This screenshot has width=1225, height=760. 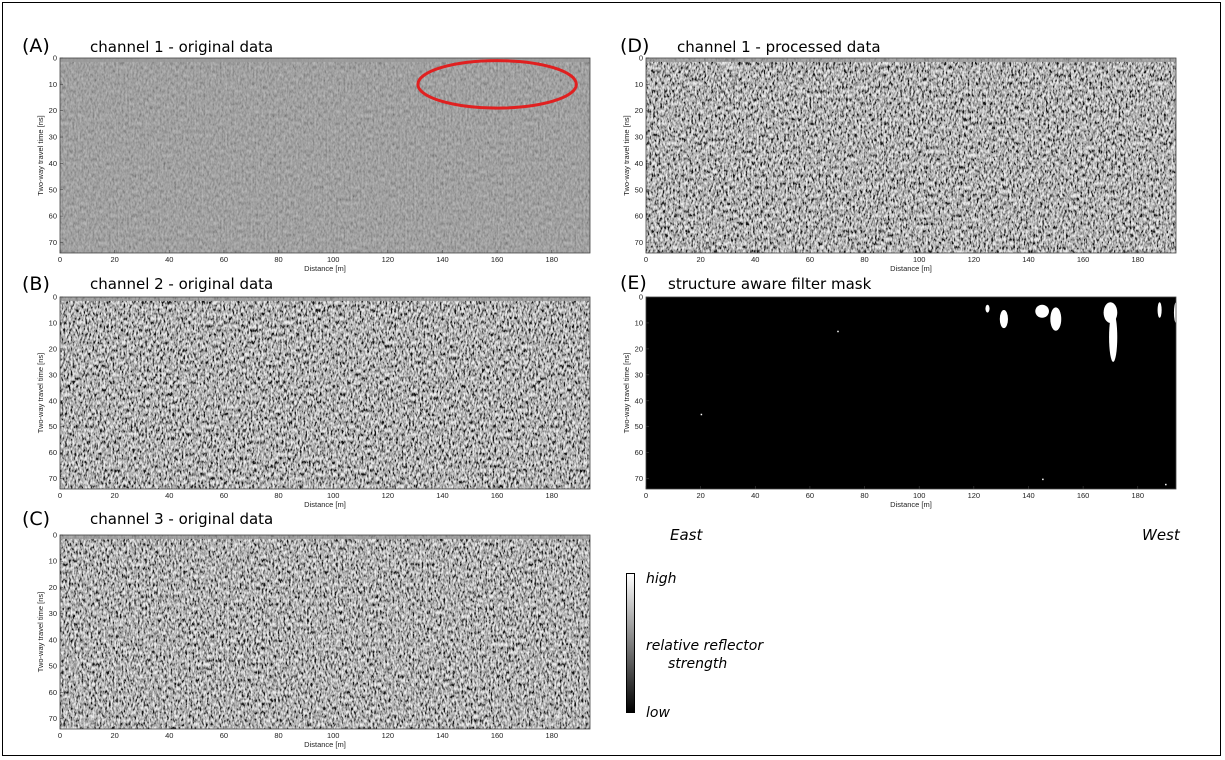 I want to click on east-label: East, so click(x=686, y=535).